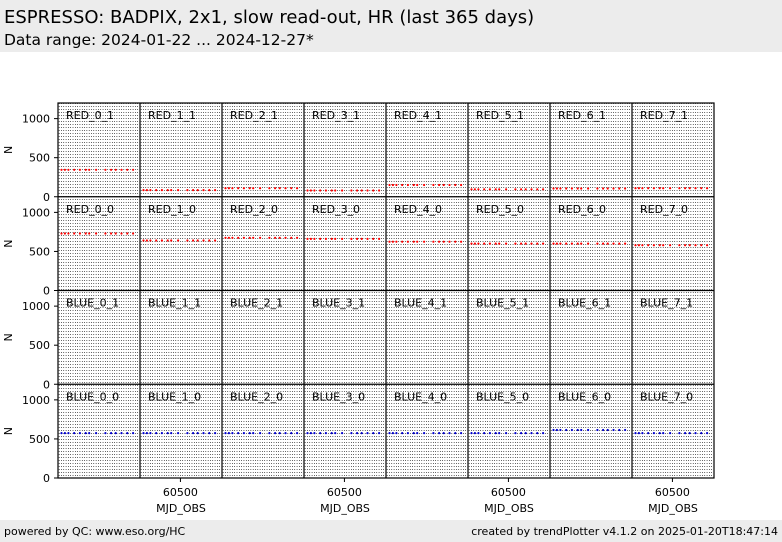  I want to click on footer-powered-by: powered by QC: www.eso.org/HC, so click(95, 531).